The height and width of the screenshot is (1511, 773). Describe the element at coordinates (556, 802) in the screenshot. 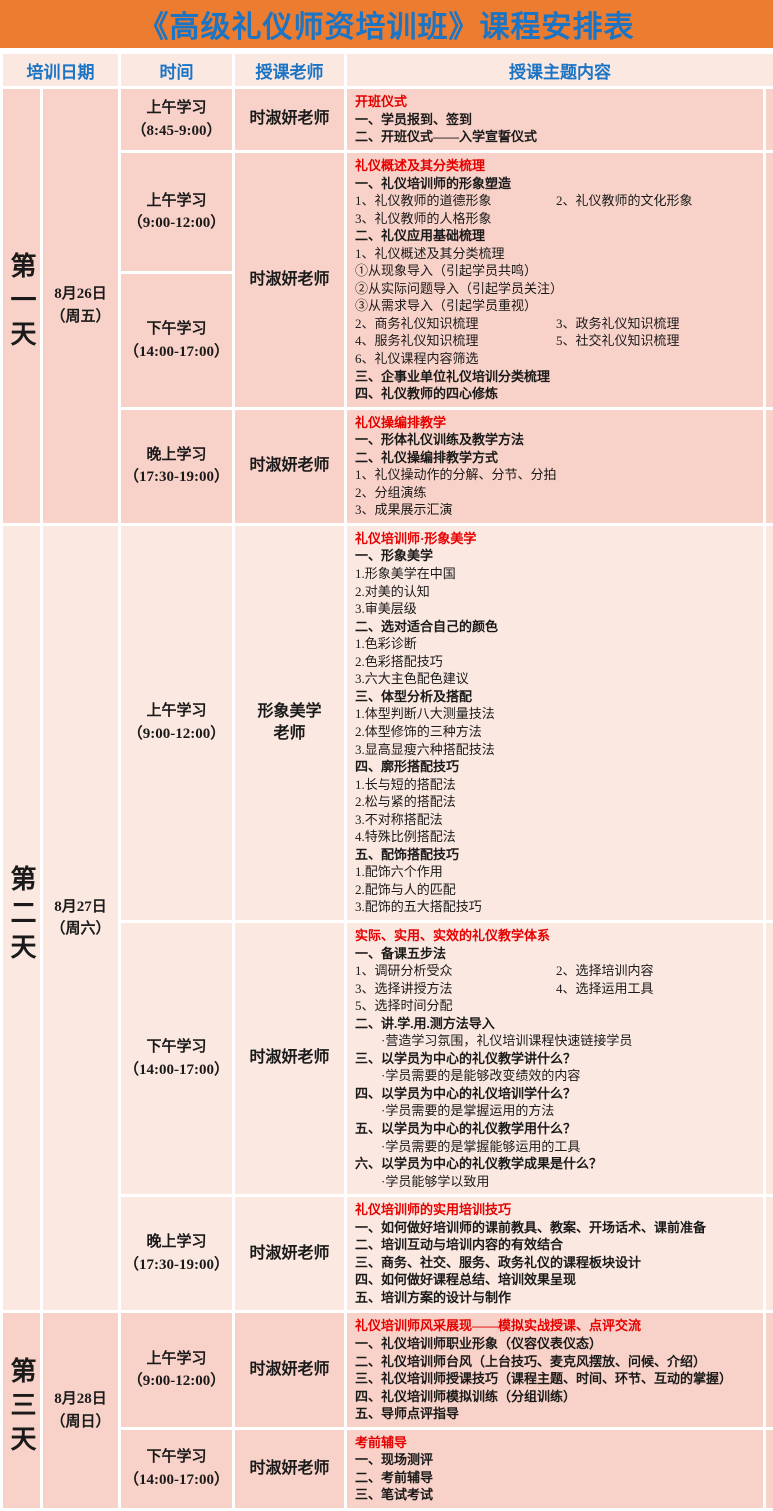

I see `content-line: 2.松与紧的搭配法` at that location.